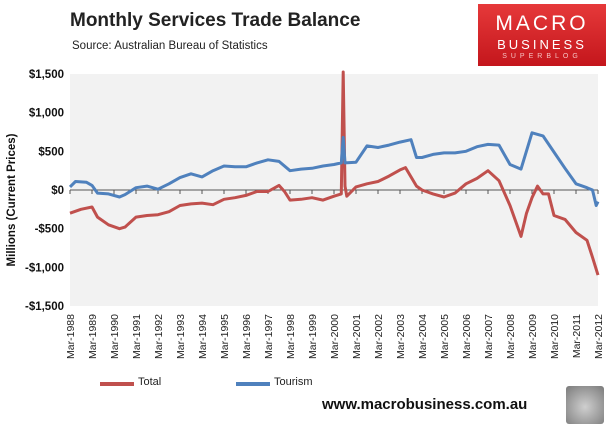  Describe the element at coordinates (93, 336) in the screenshot. I see `x-tick-label: Mar-1989` at that location.